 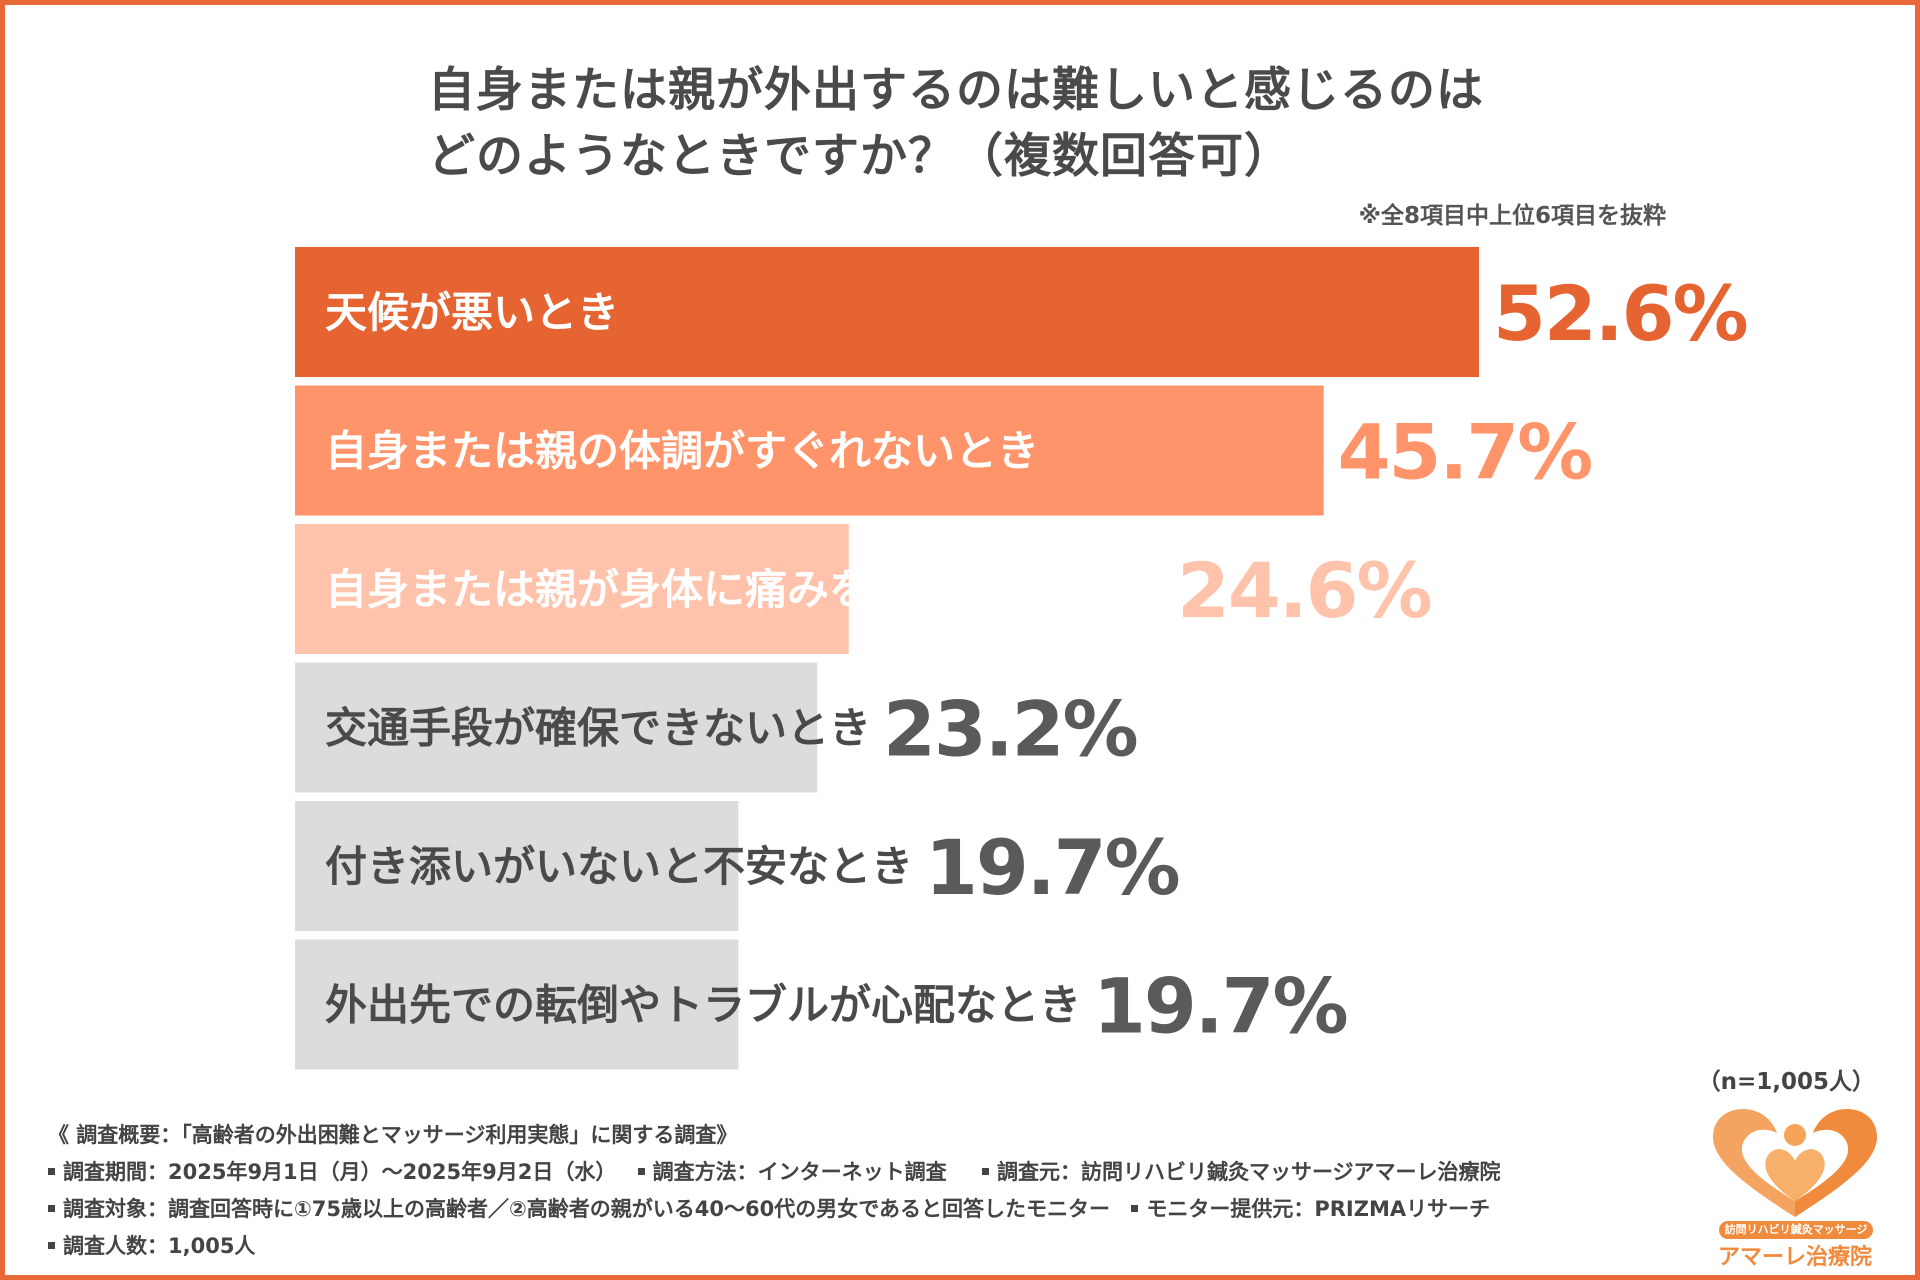 What do you see at coordinates (1794, 1257) in the screenshot?
I see `logo-name: アマーレ治療院` at bounding box center [1794, 1257].